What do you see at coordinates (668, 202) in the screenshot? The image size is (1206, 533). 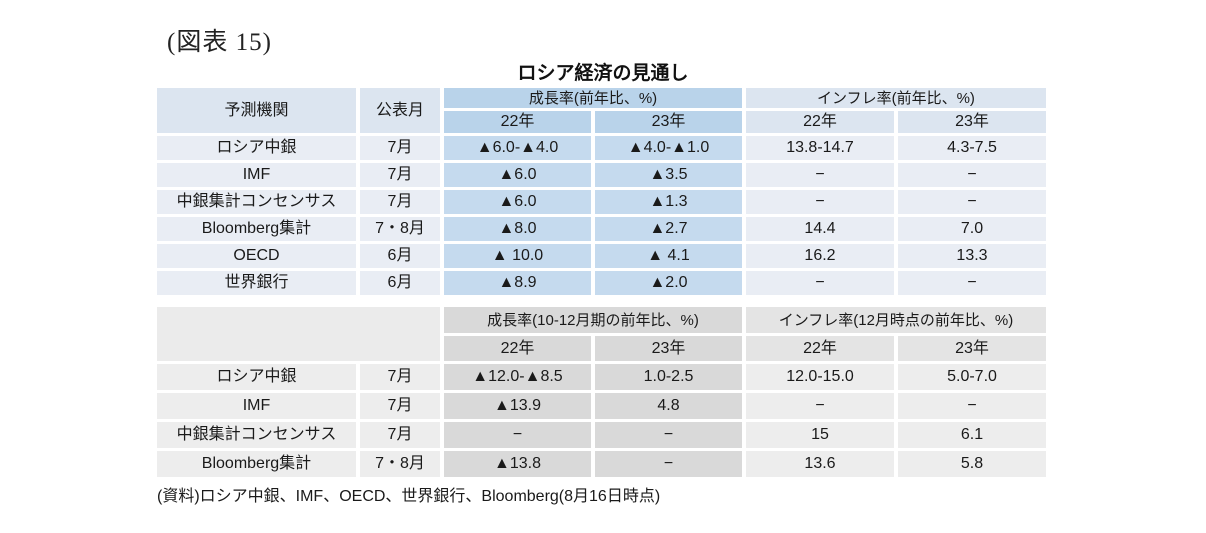 I see `cell-growth23: ▲1.3` at bounding box center [668, 202].